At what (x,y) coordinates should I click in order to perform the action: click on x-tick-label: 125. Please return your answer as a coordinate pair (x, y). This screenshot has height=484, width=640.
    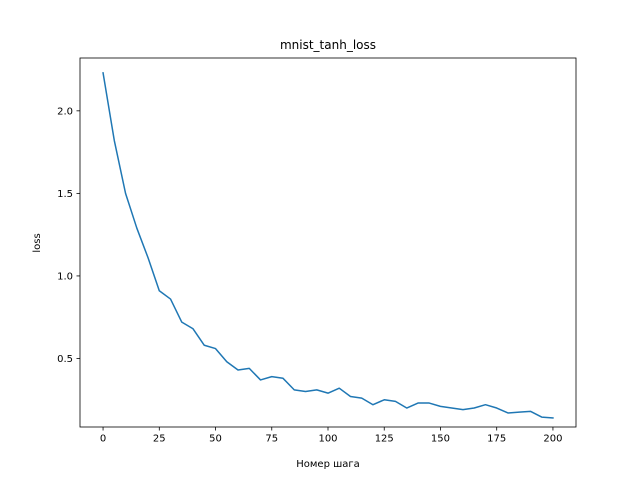
    Looking at the image, I should click on (384, 439).